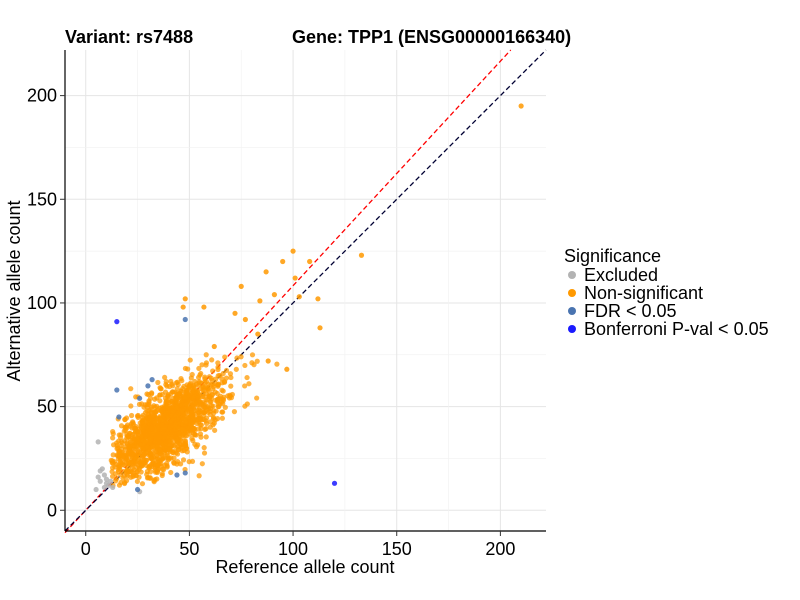  I want to click on x-tick-label: 50, so click(189, 549).